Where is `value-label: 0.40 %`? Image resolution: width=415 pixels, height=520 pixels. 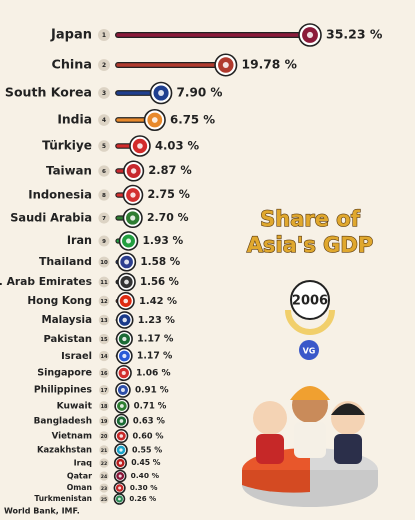 value-label: 0.40 % is located at coordinates (145, 475).